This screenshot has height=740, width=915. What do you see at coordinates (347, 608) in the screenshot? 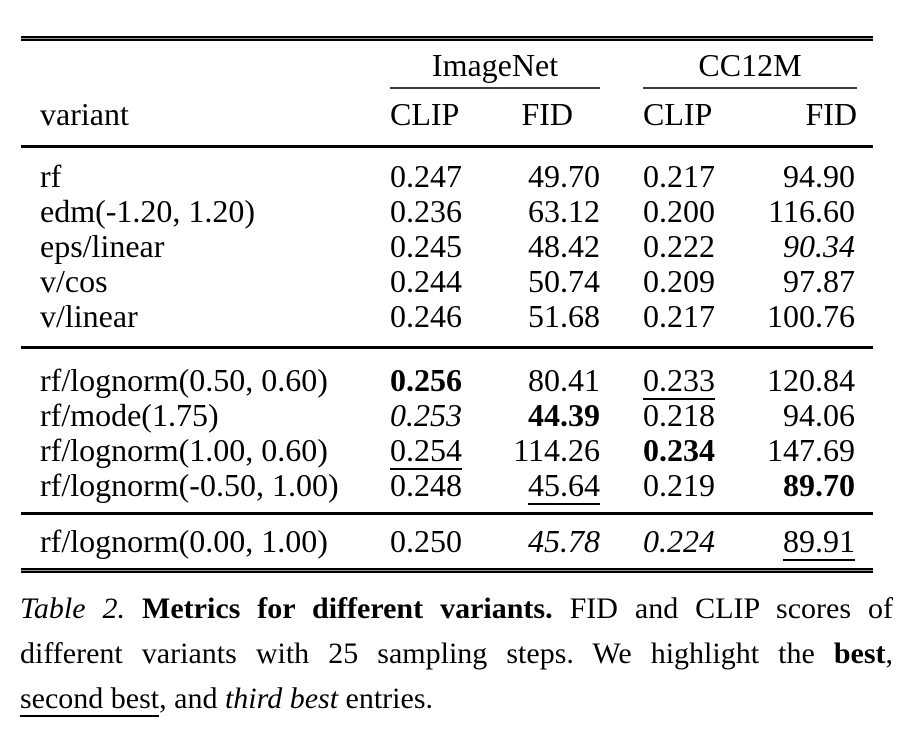
I see `caption-text-segment: Metrics for different variants.` at bounding box center [347, 608].